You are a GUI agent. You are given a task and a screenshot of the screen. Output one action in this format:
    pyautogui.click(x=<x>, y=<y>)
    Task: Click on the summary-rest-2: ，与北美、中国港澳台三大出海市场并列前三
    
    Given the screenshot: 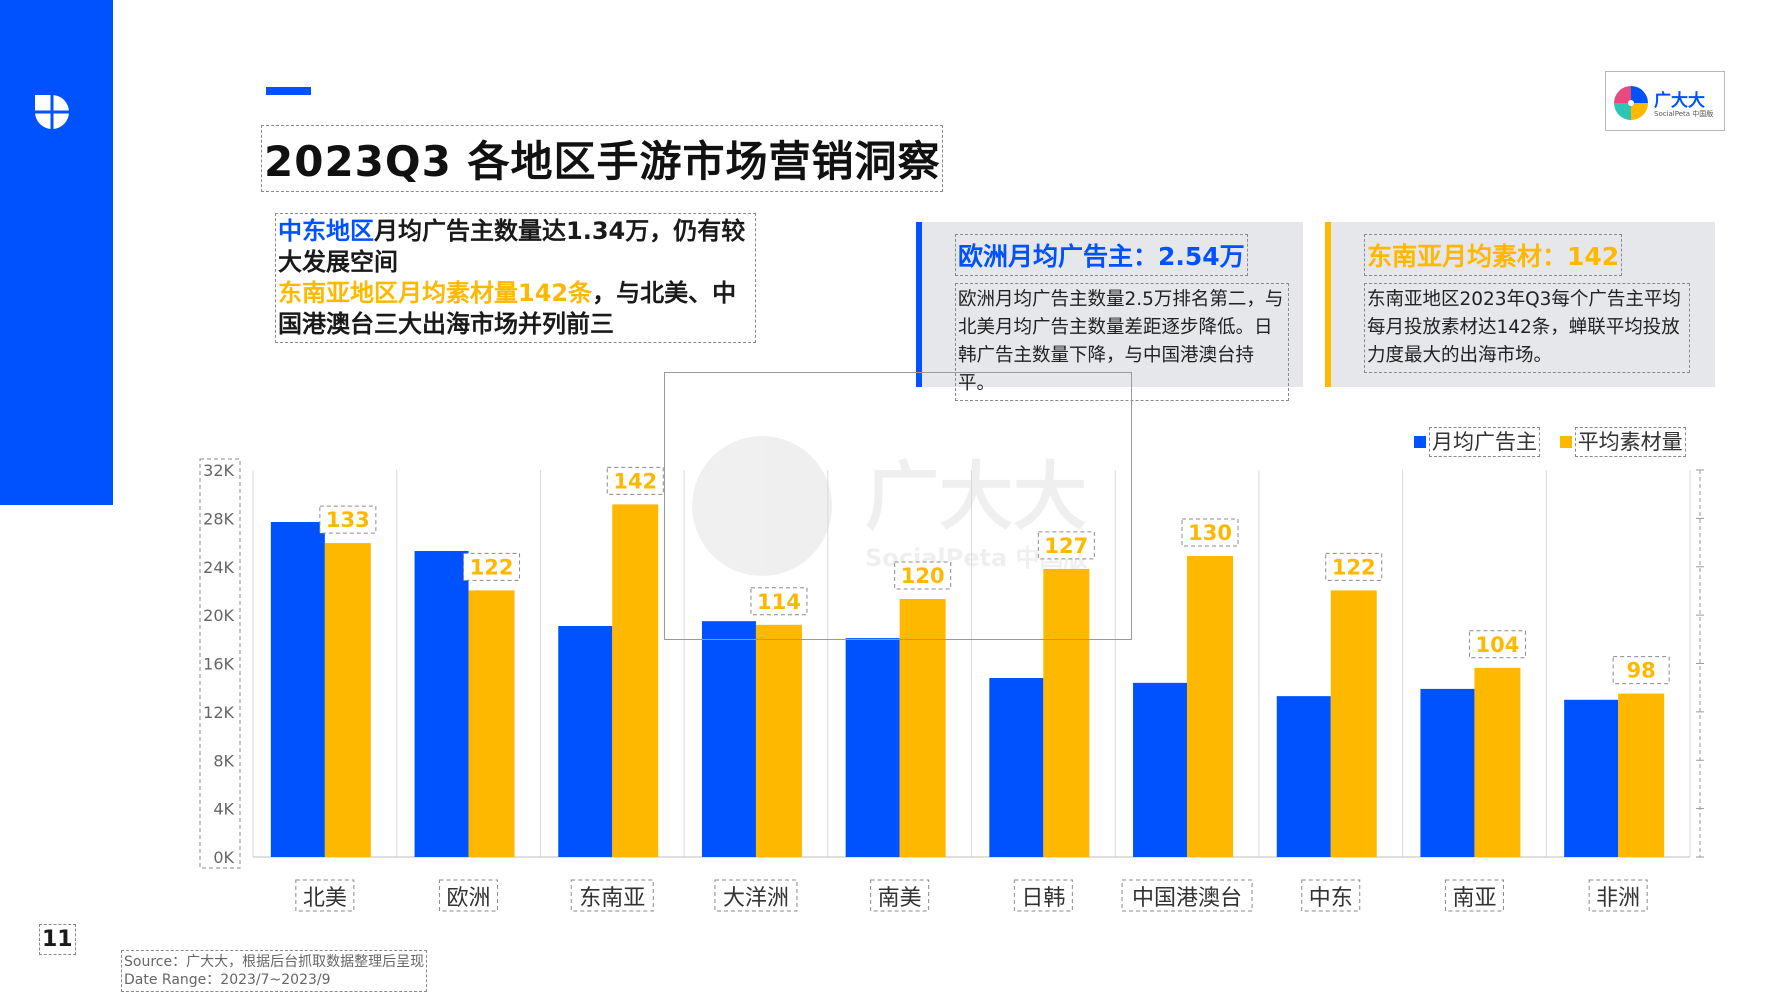 What is the action you would take?
    pyautogui.click(x=507, y=308)
    